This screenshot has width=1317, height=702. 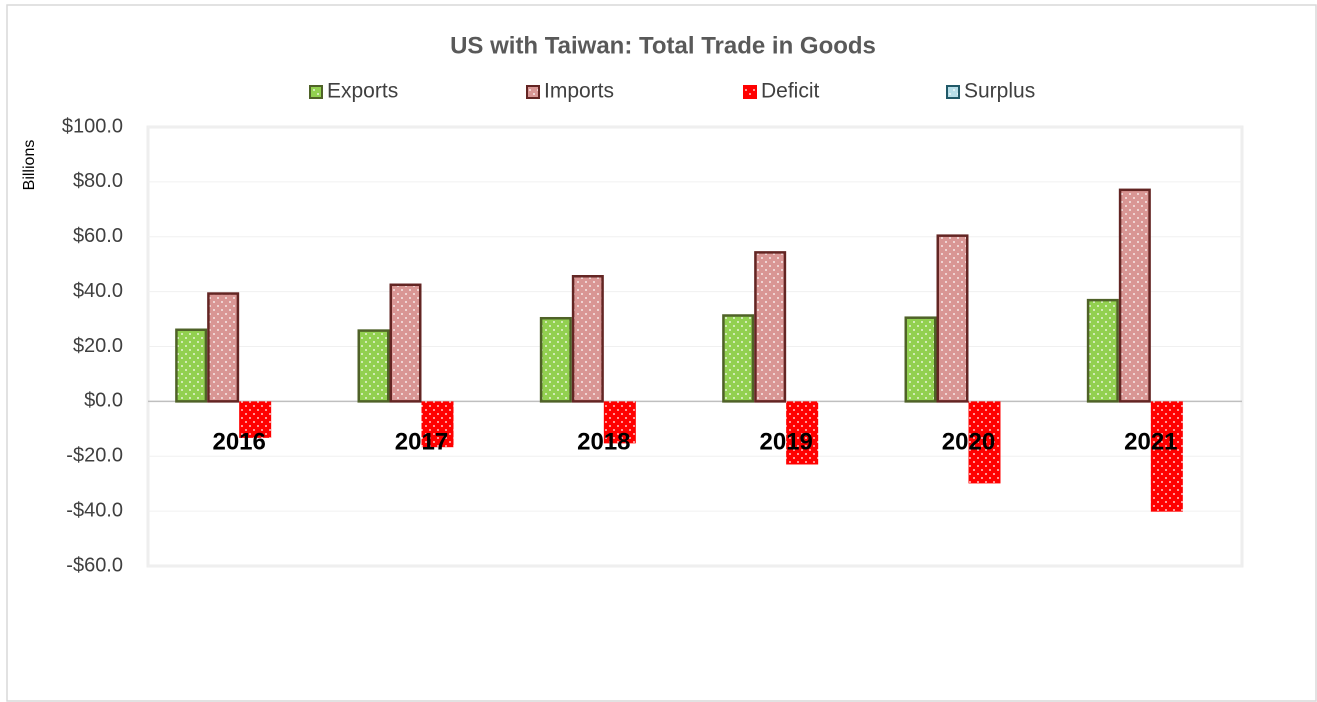 What do you see at coordinates (362, 91) in the screenshot?
I see `legend-label: Exports` at bounding box center [362, 91].